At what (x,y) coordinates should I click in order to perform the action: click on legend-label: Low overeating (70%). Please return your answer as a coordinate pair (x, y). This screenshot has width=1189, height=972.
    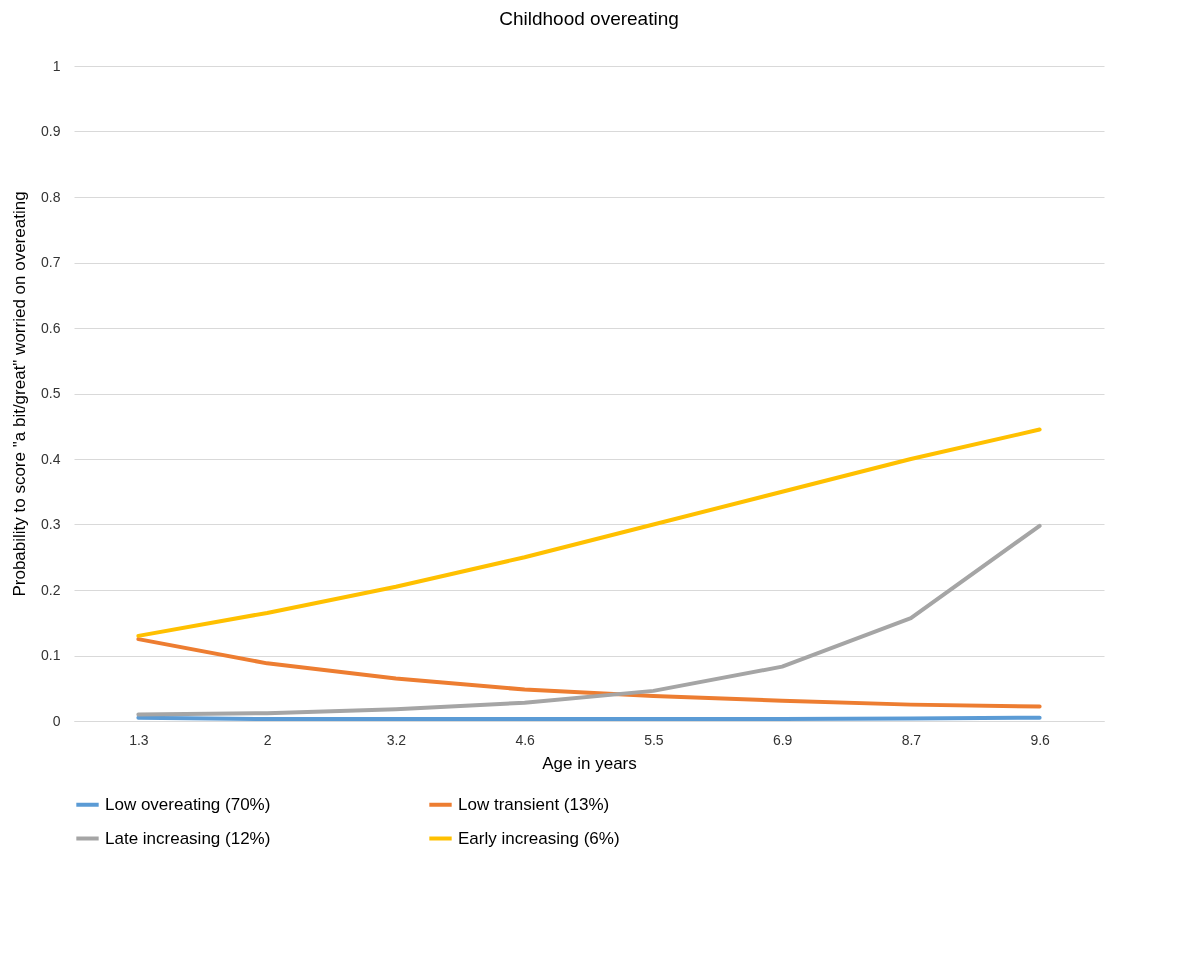
    Looking at the image, I should click on (188, 804).